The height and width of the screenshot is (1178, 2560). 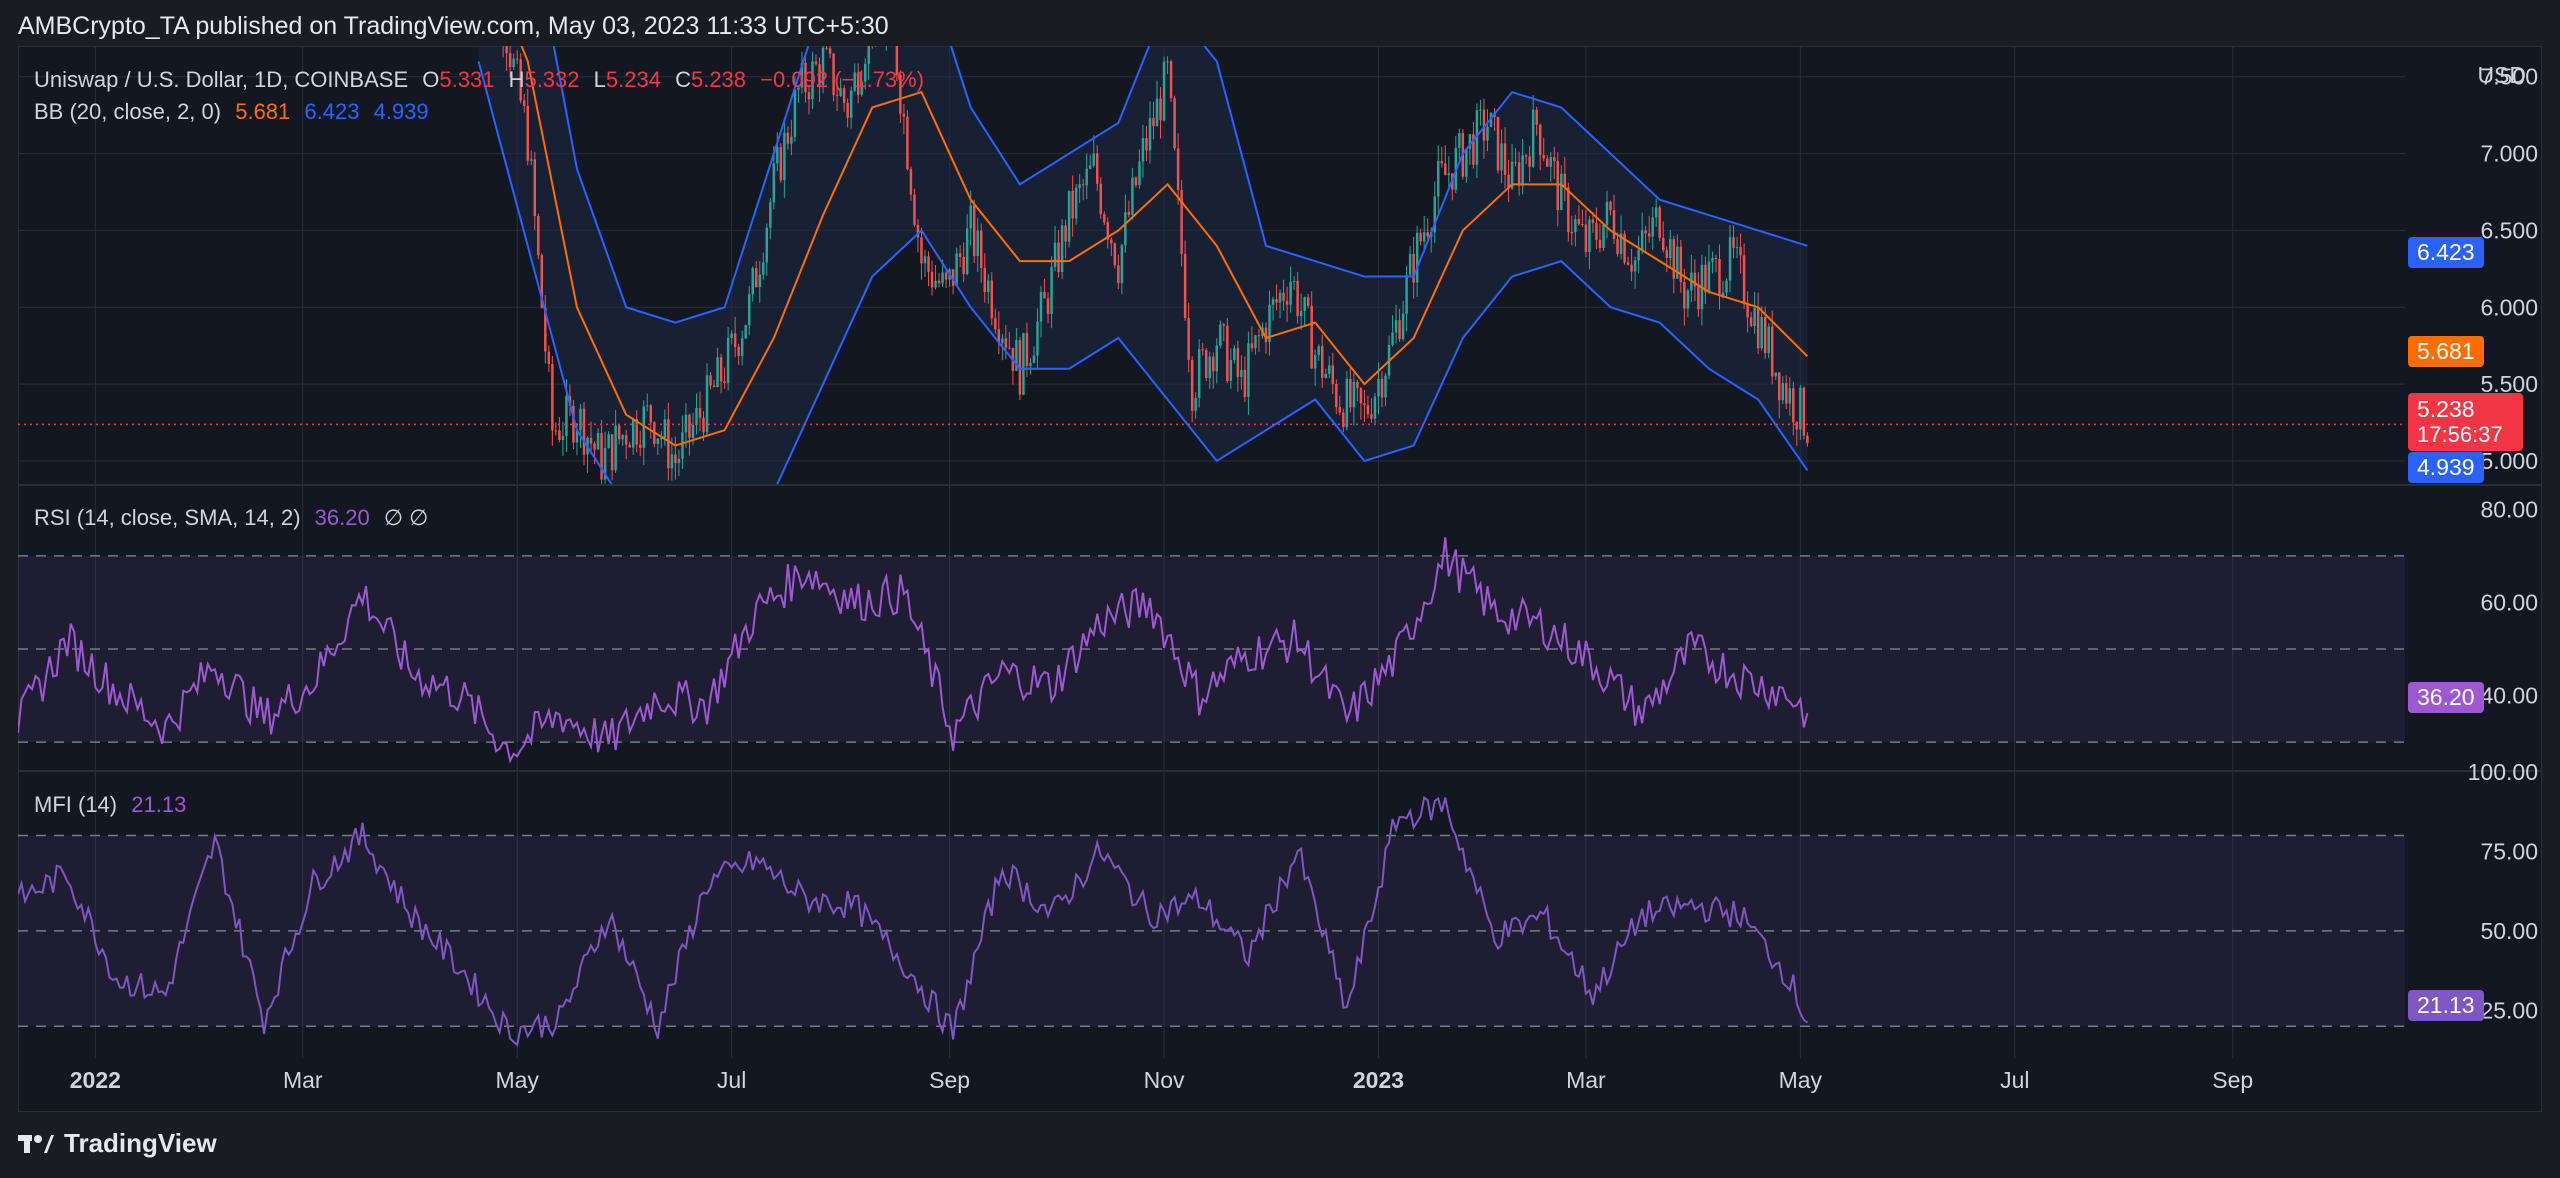 What do you see at coordinates (128, 111) in the screenshot?
I see `bb-label: BB (20, close, 2, 0)` at bounding box center [128, 111].